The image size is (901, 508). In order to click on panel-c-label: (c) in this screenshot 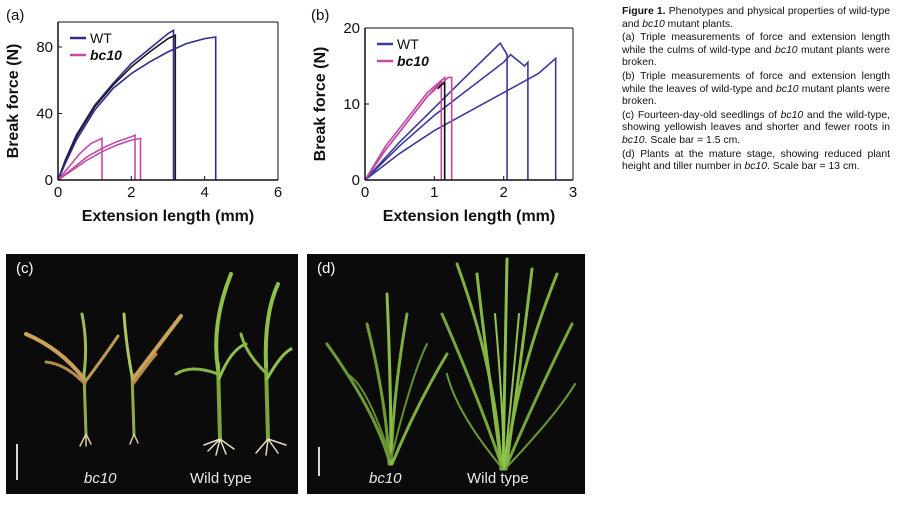, I will do `click(25, 268)`.